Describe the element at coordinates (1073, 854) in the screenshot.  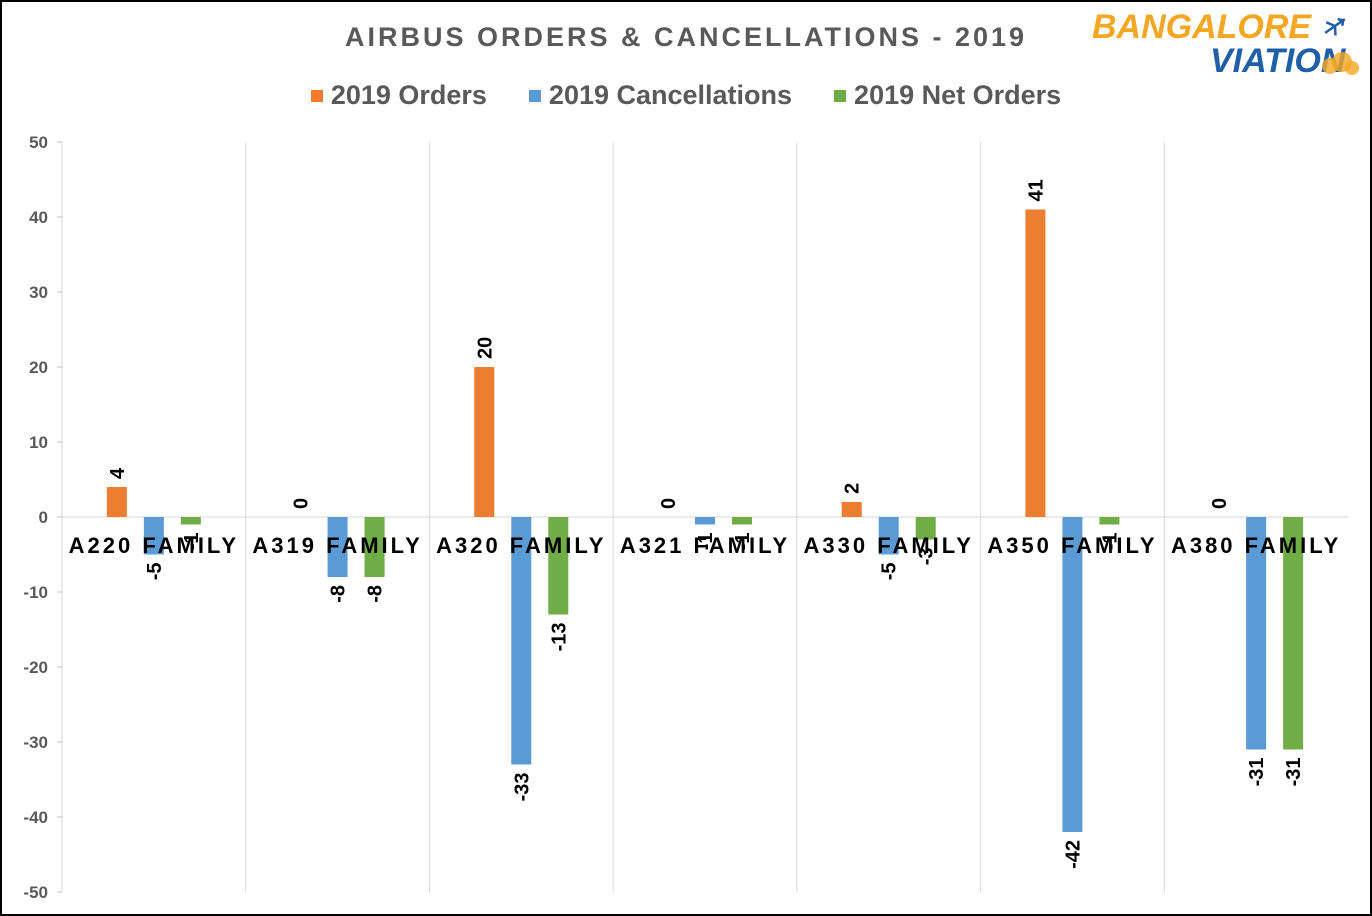
I see `data-label: -42` at that location.